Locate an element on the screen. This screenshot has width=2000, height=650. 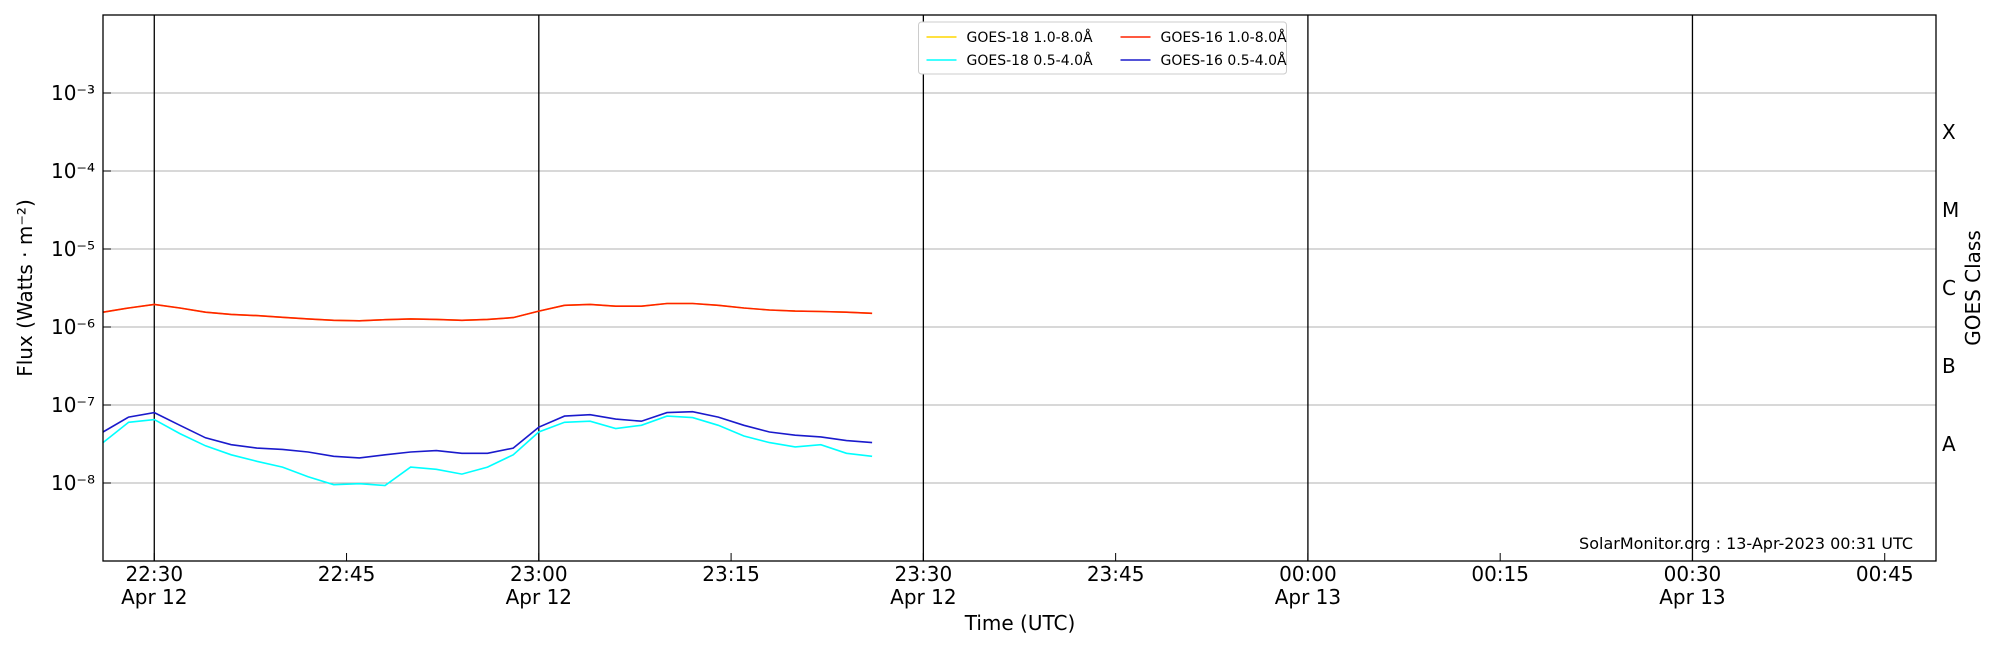
x-tick-label: 23:30 is located at coordinates (924, 574).